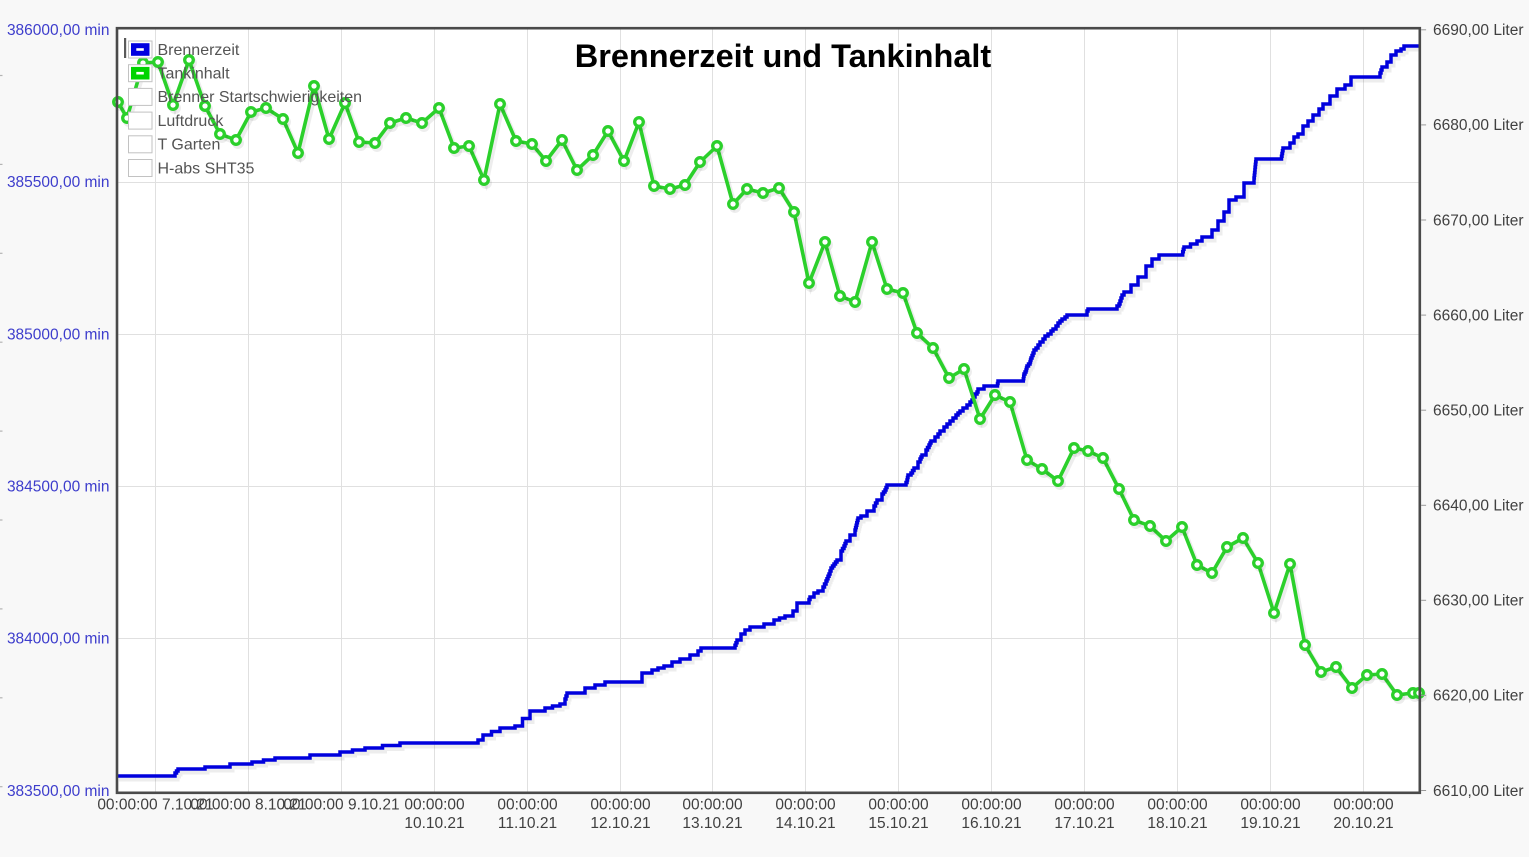 This screenshot has width=1529, height=857. What do you see at coordinates (206, 168) in the screenshot?
I see `svg-text: H-abs SHT35` at bounding box center [206, 168].